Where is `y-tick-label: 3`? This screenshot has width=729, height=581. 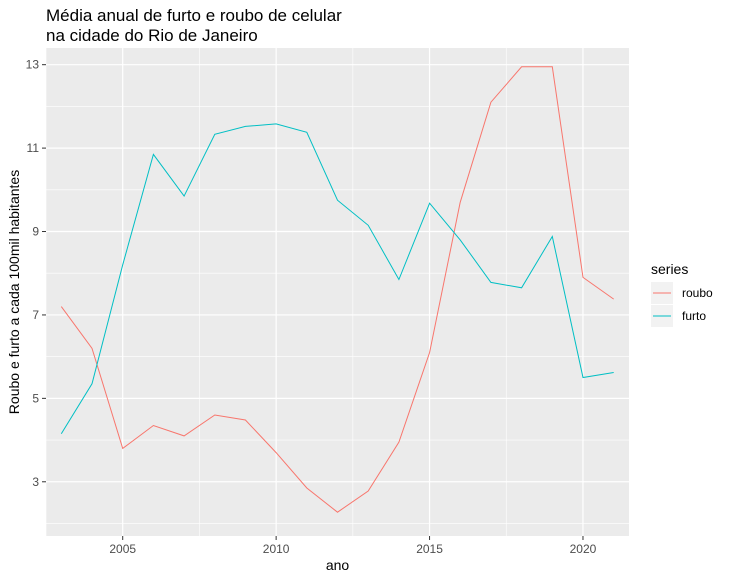 y-tick-label: 3 is located at coordinates (35, 482).